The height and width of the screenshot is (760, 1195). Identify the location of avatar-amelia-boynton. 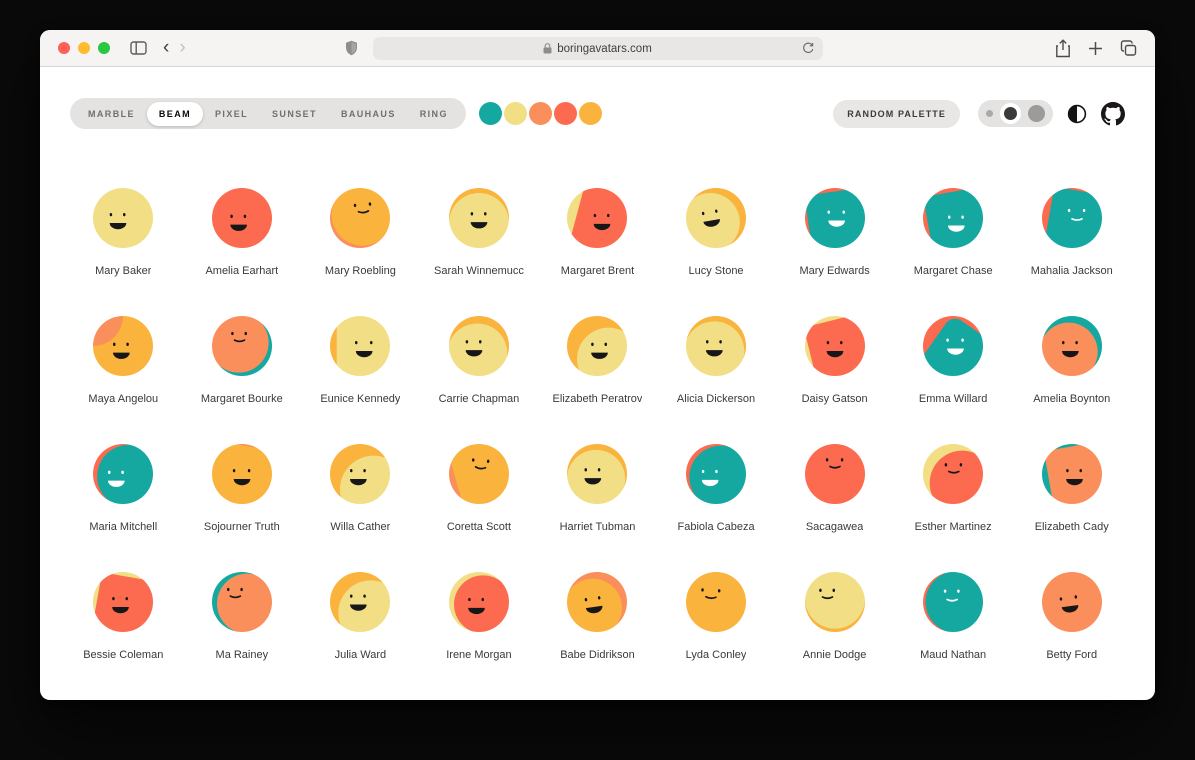
(1071, 346).